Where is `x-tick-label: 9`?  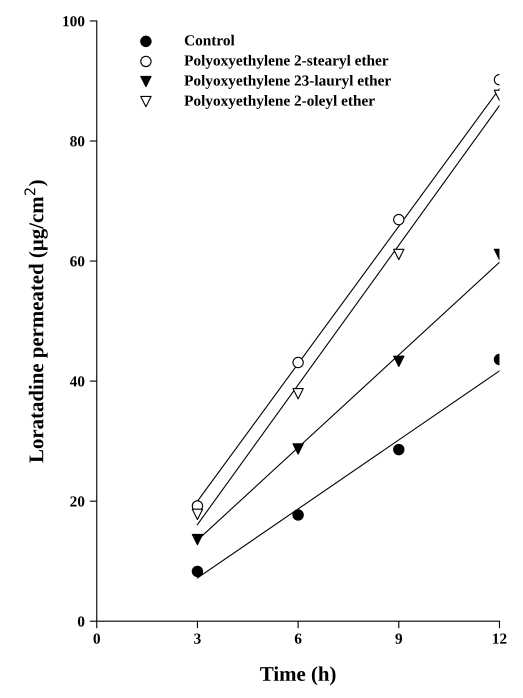 x-tick-label: 9 is located at coordinates (398, 639).